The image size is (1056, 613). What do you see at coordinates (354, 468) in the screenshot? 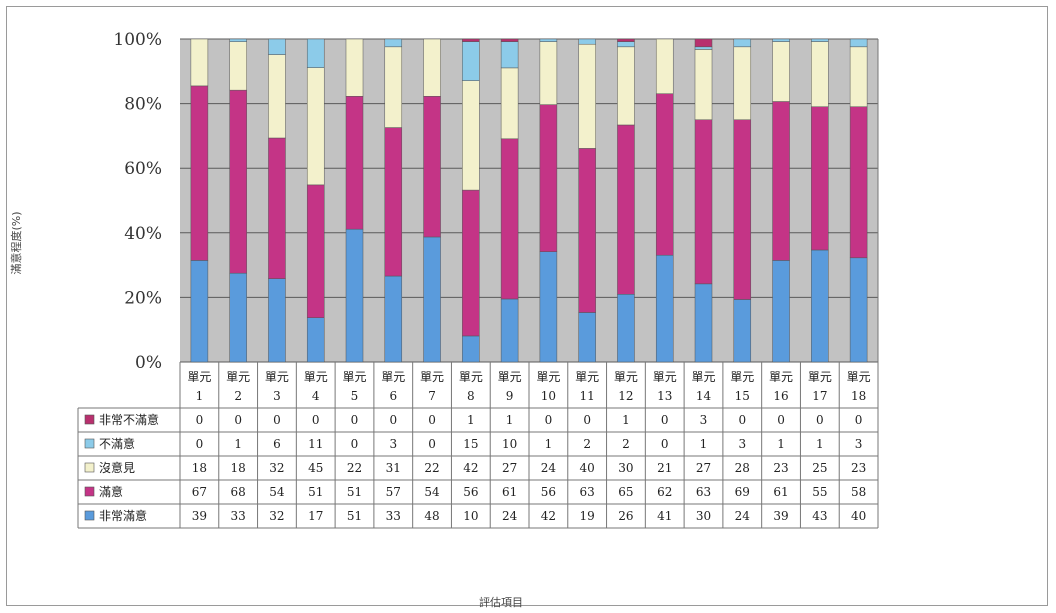
I see `data-table-cell: 22` at bounding box center [354, 468].